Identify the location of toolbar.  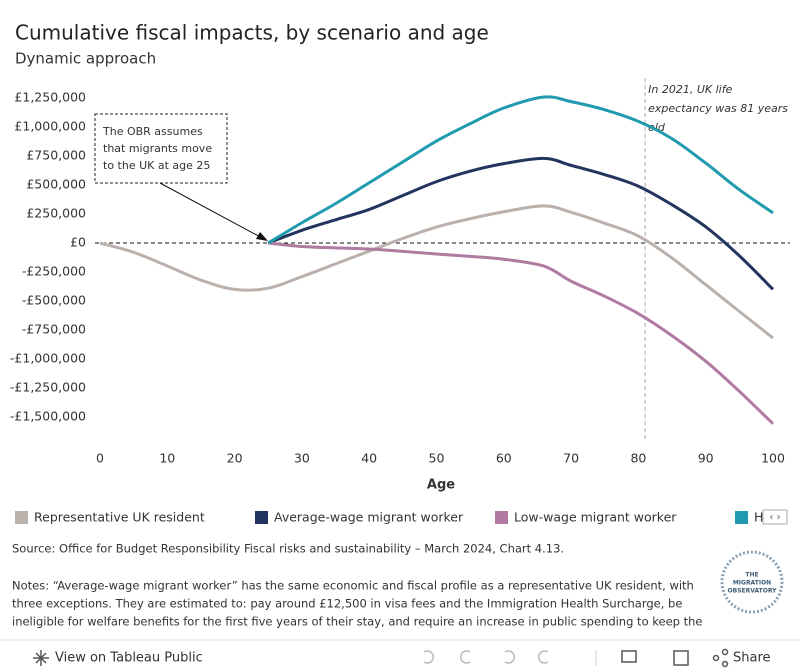
(400, 655).